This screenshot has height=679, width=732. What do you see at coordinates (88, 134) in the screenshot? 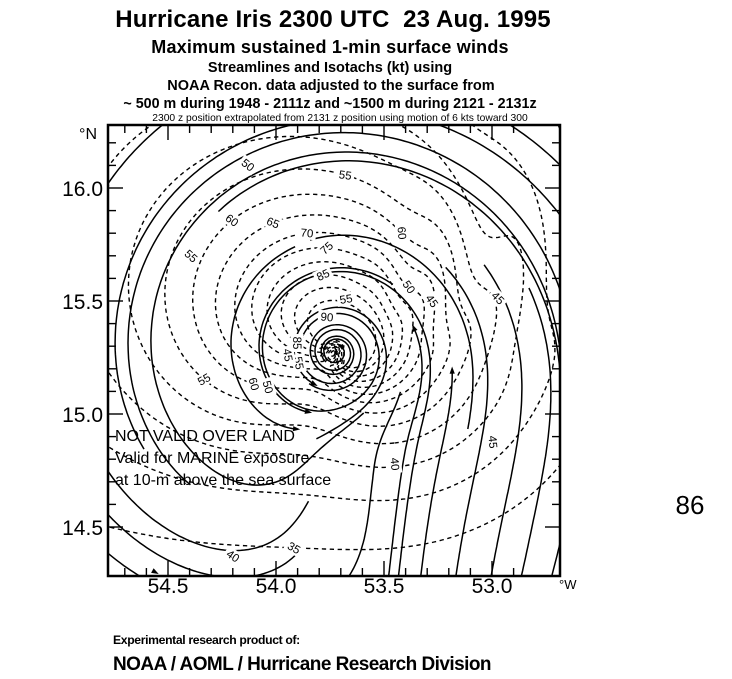
I see `svg-text: °N` at bounding box center [88, 134].